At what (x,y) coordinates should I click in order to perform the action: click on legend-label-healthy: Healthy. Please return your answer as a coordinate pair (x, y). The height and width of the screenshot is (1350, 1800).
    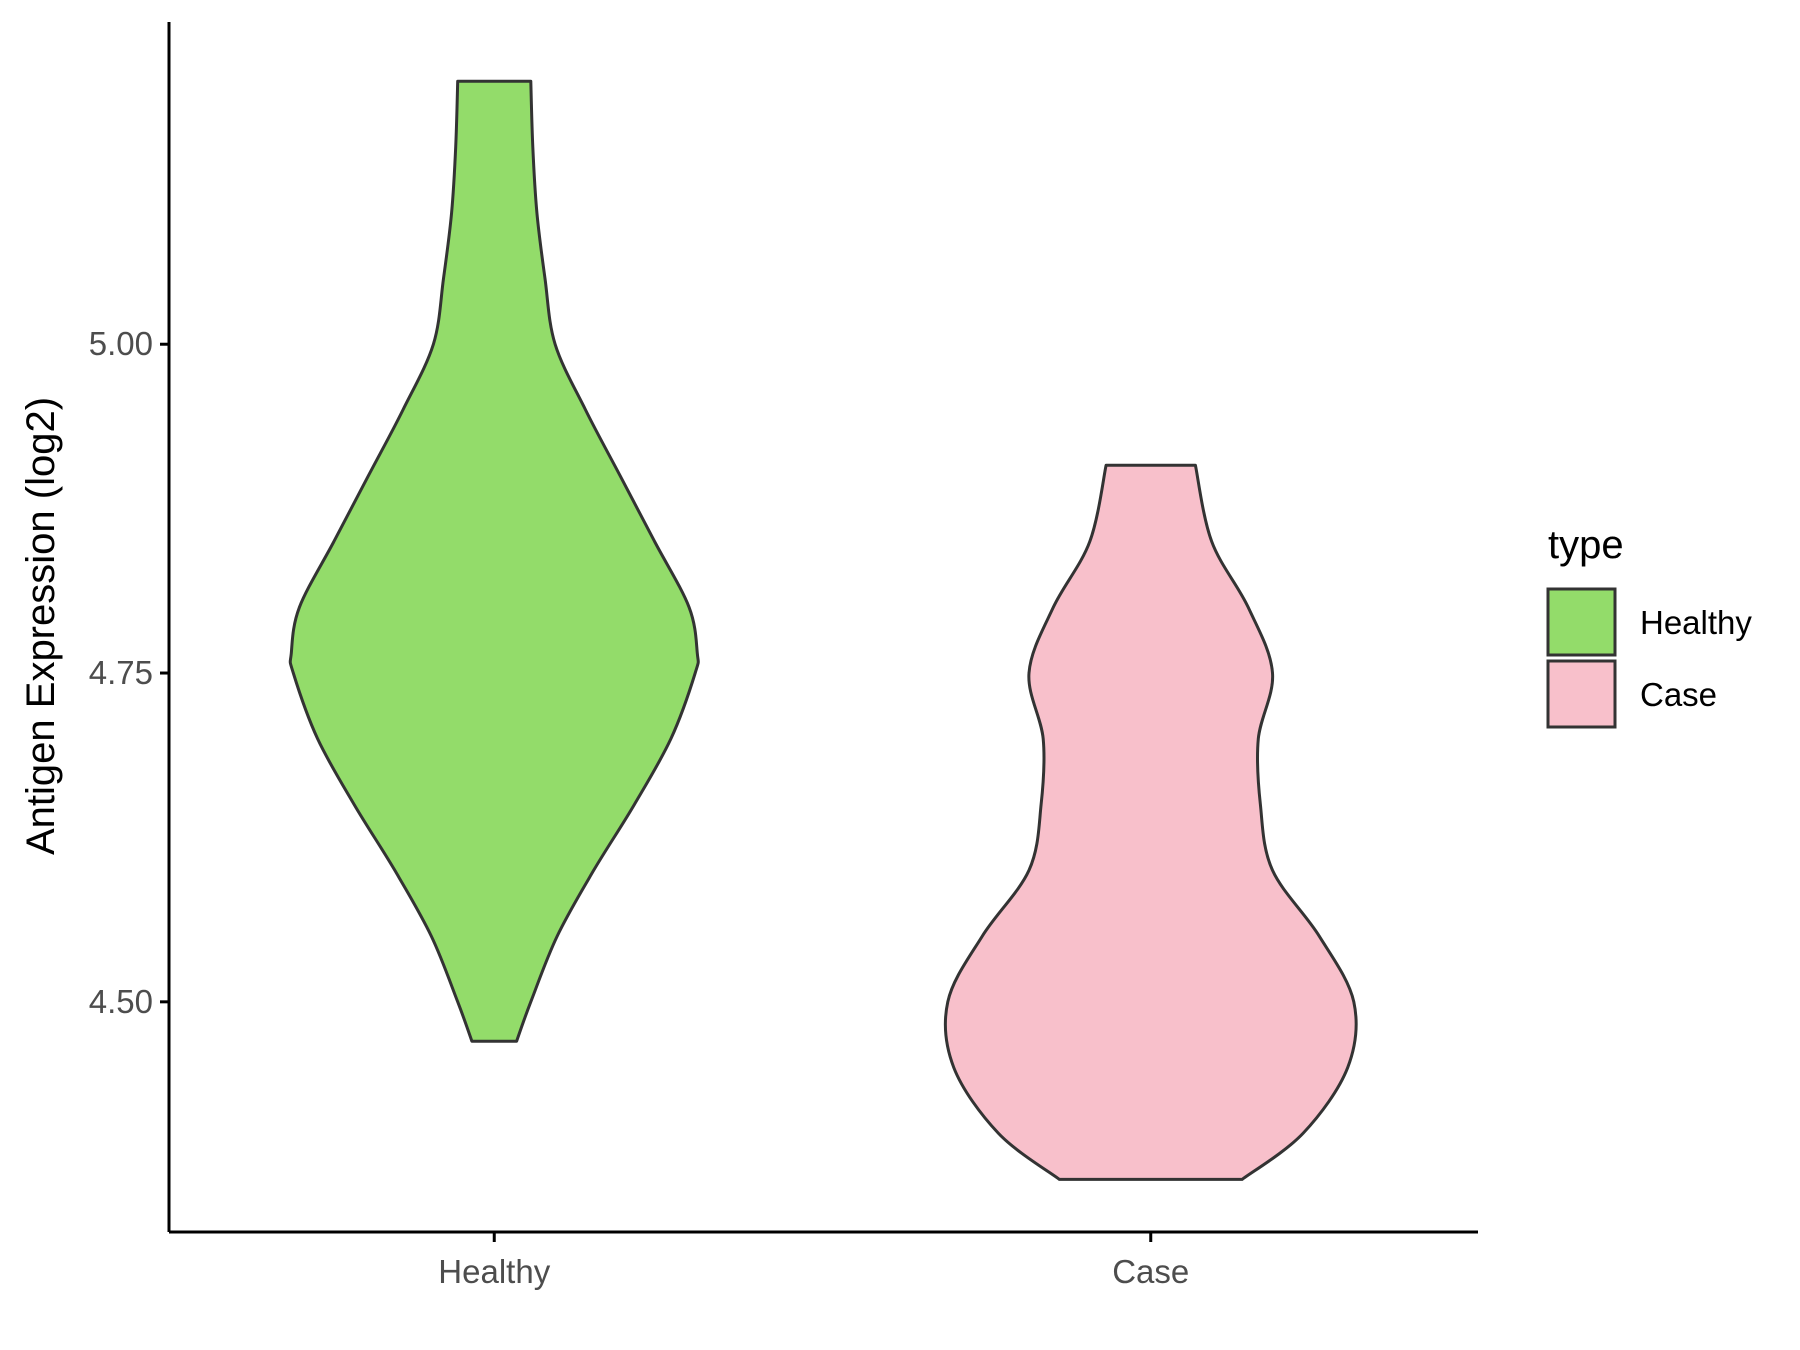
    Looking at the image, I should click on (1696, 622).